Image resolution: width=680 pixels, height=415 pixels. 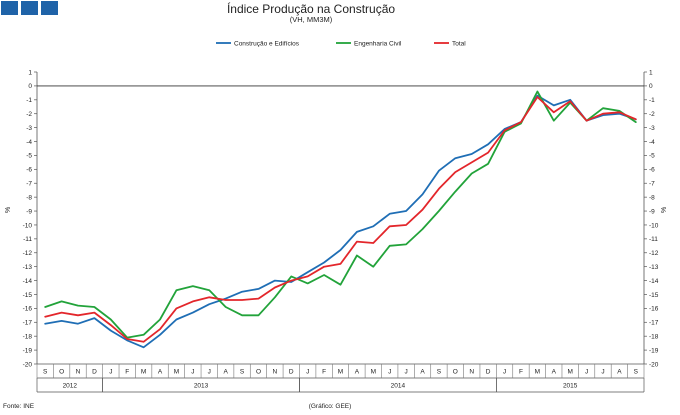 What do you see at coordinates (70, 386) in the screenshot?
I see `x-year-label: 2012` at bounding box center [70, 386].